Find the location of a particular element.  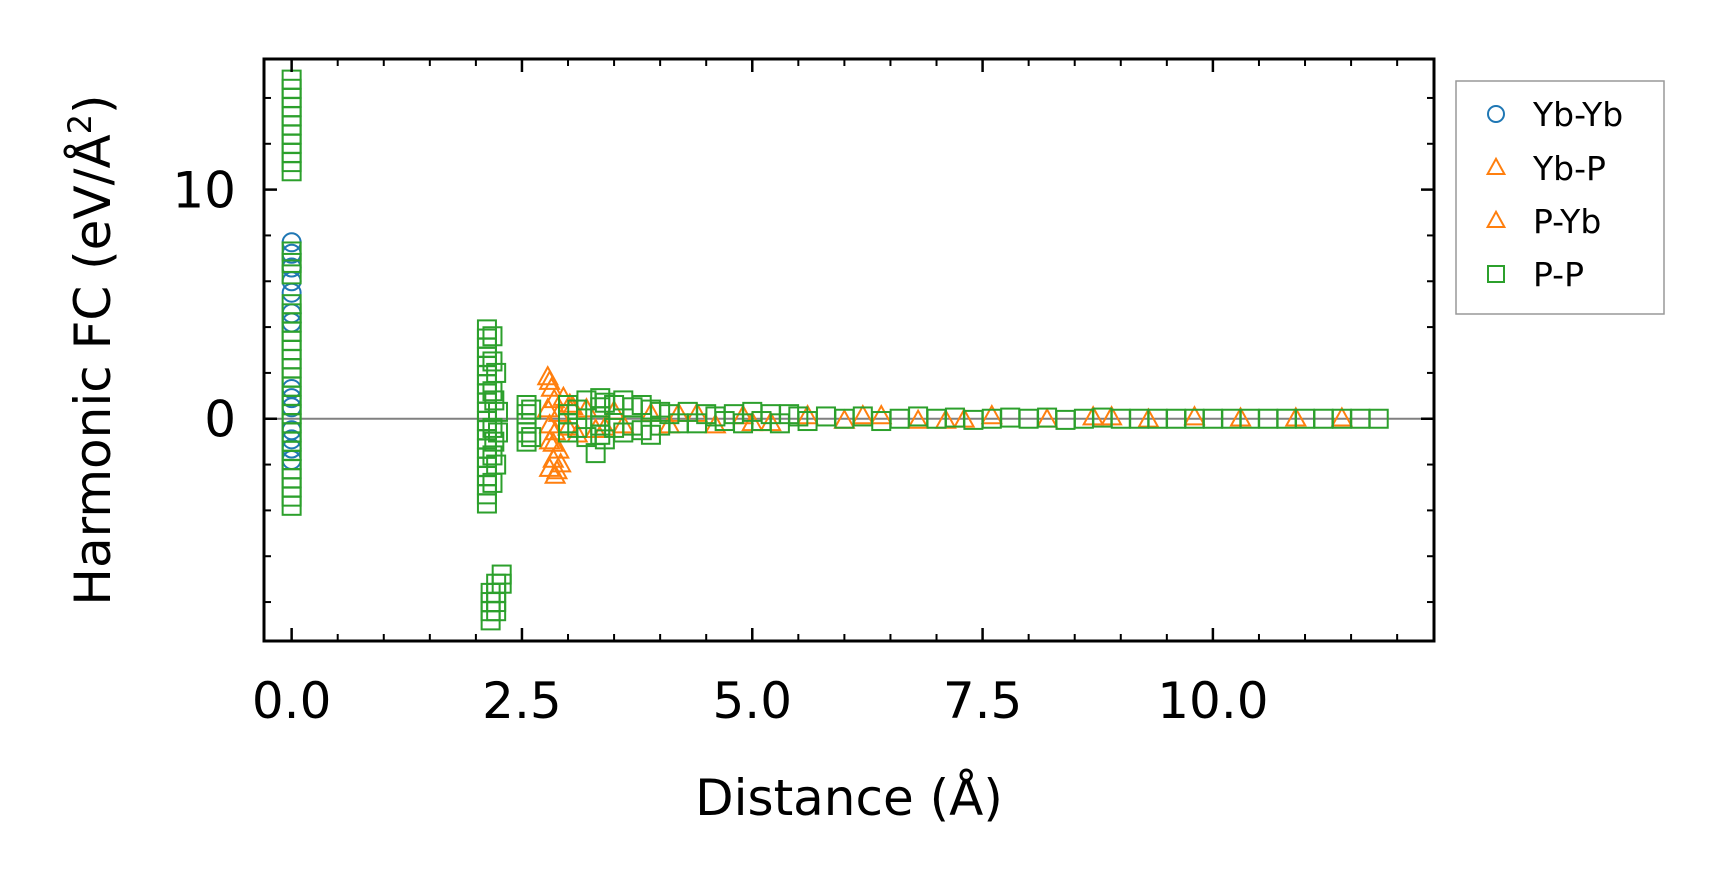

y-axis-label: Harmonic FC (eV/Å2) is located at coordinates (91, 349).